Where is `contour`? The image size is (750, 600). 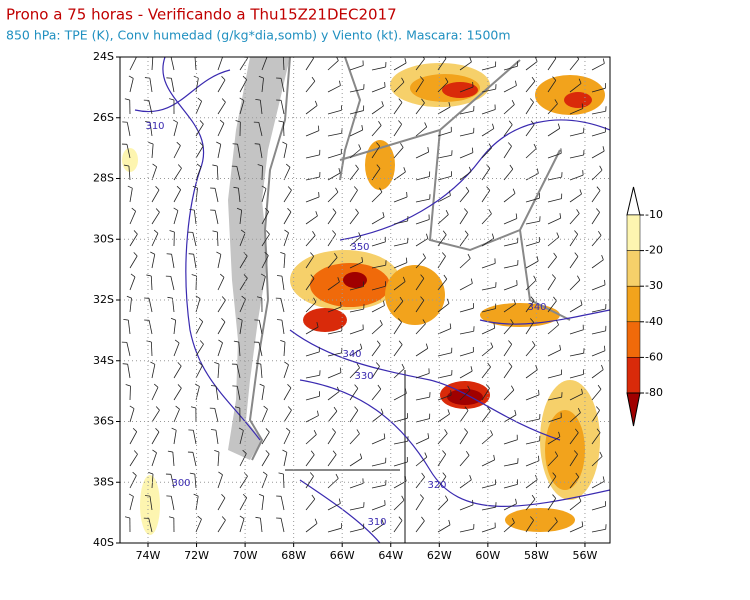
contour is located at coordinates (425, 385).